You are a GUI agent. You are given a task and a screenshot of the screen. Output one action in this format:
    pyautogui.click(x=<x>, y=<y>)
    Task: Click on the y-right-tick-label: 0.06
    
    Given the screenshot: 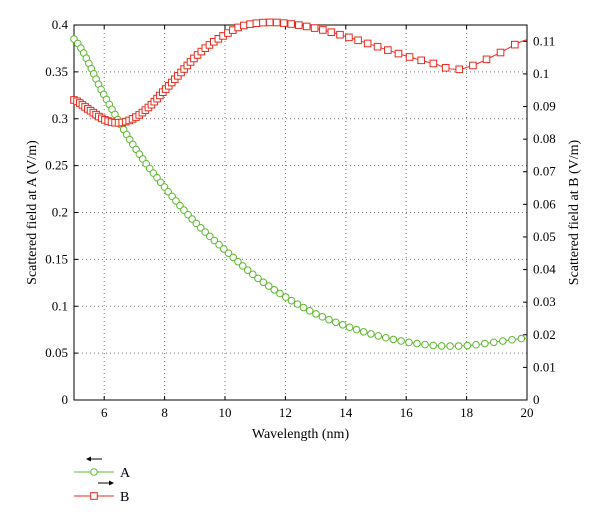 What is the action you would take?
    pyautogui.click(x=544, y=203)
    